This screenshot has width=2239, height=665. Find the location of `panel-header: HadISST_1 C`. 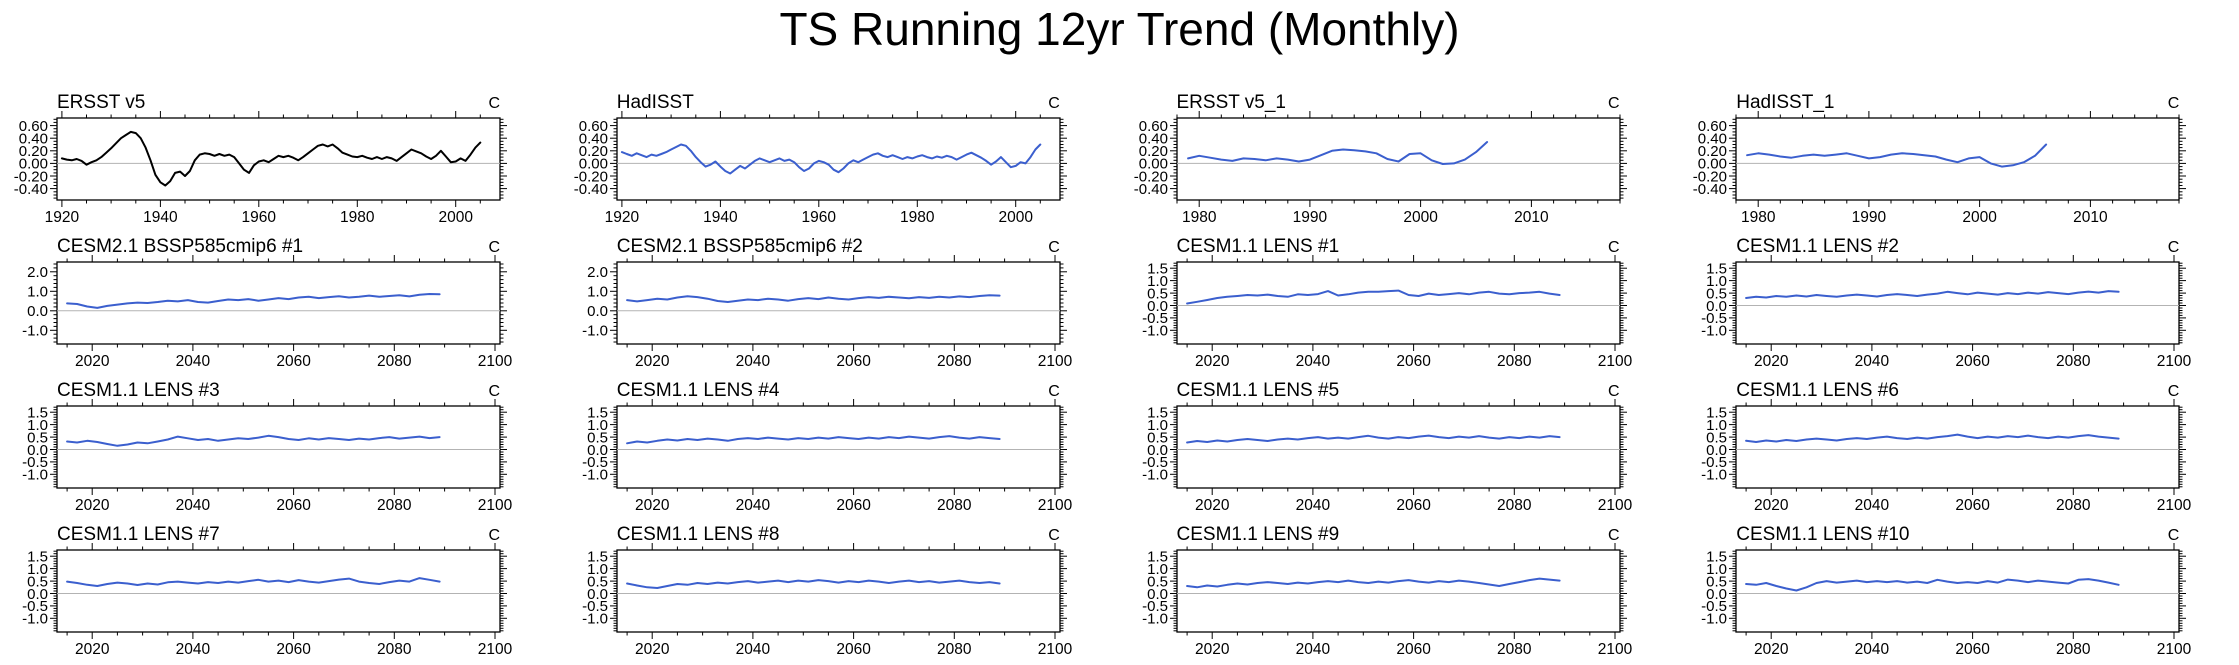

panel-header: HadISST_1 C is located at coordinates (1957, 103).